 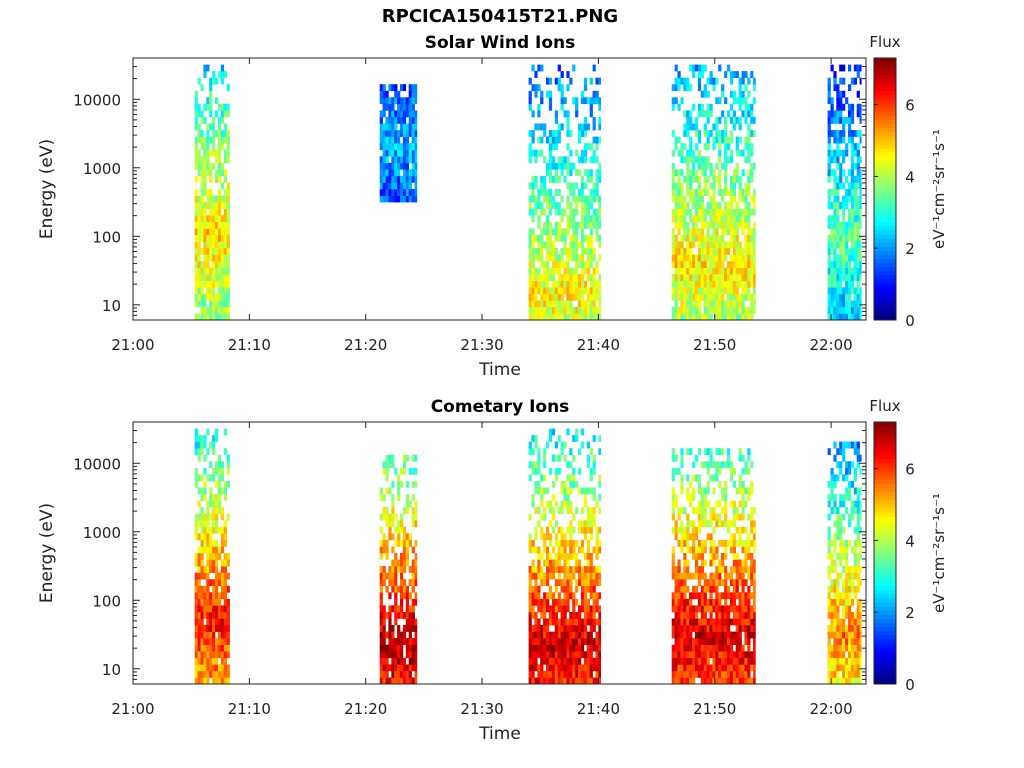 I want to click on x-axis-label: Time, so click(x=499, y=370).